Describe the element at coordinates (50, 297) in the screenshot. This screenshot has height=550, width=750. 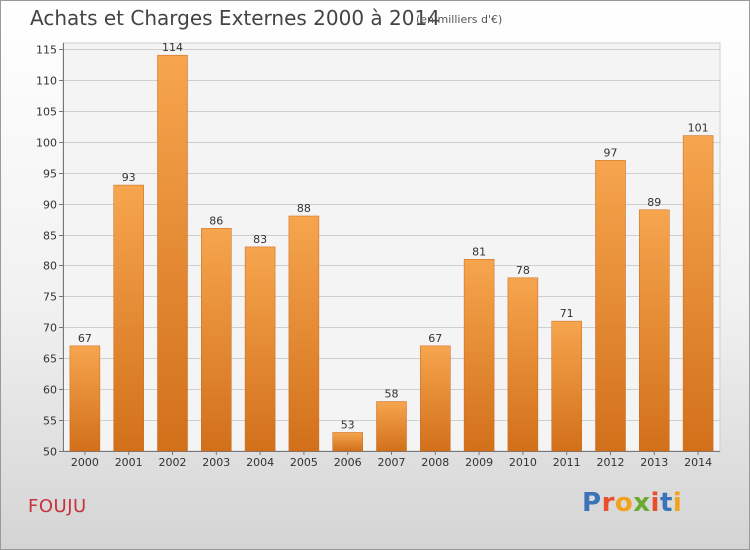
I see `y-tick-label: 75` at that location.